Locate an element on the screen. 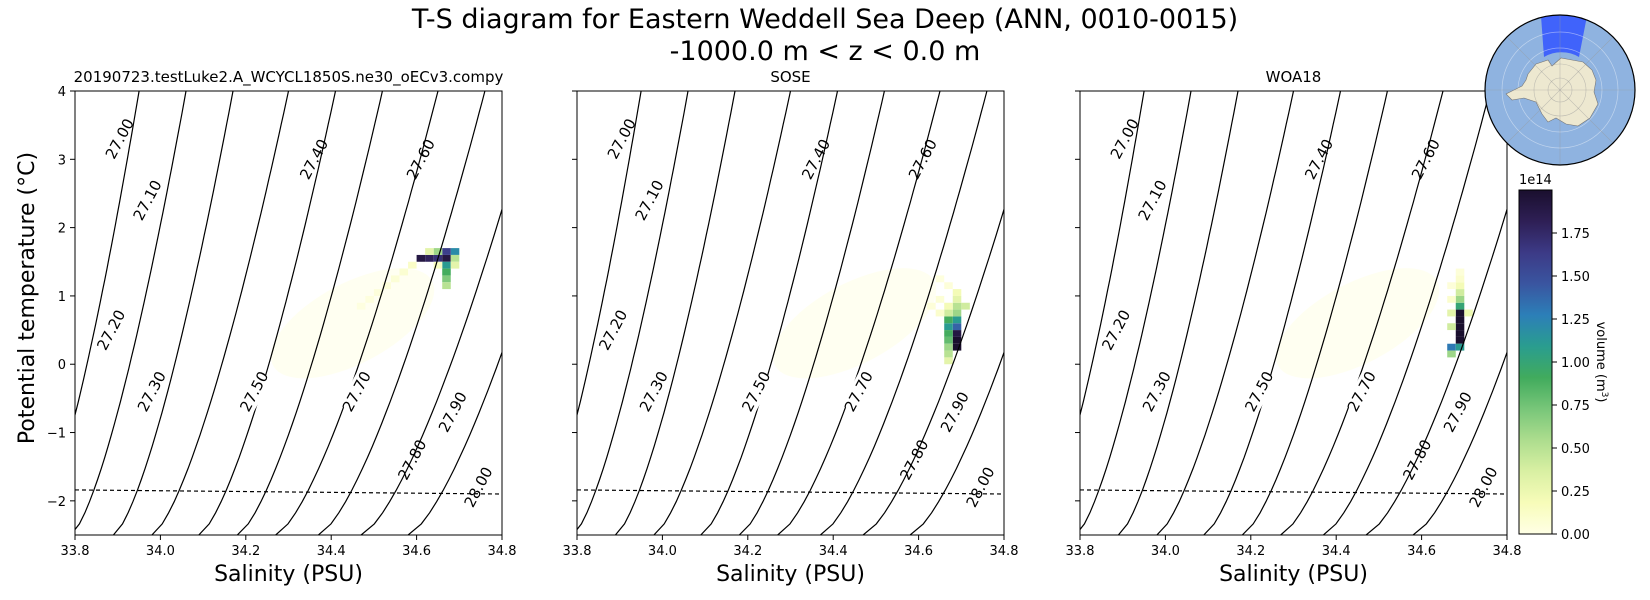 This screenshot has width=1650, height=600. density-contour-label: 28.00 is located at coordinates (478, 487).